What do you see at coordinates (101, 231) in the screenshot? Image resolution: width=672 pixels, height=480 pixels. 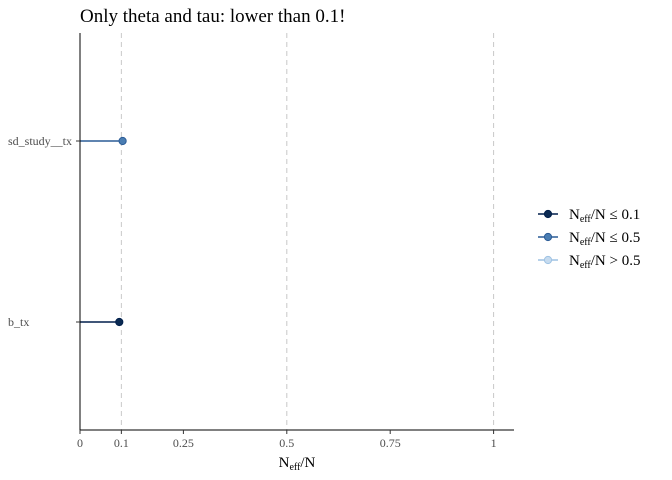 I see `point-segments` at bounding box center [101, 231].